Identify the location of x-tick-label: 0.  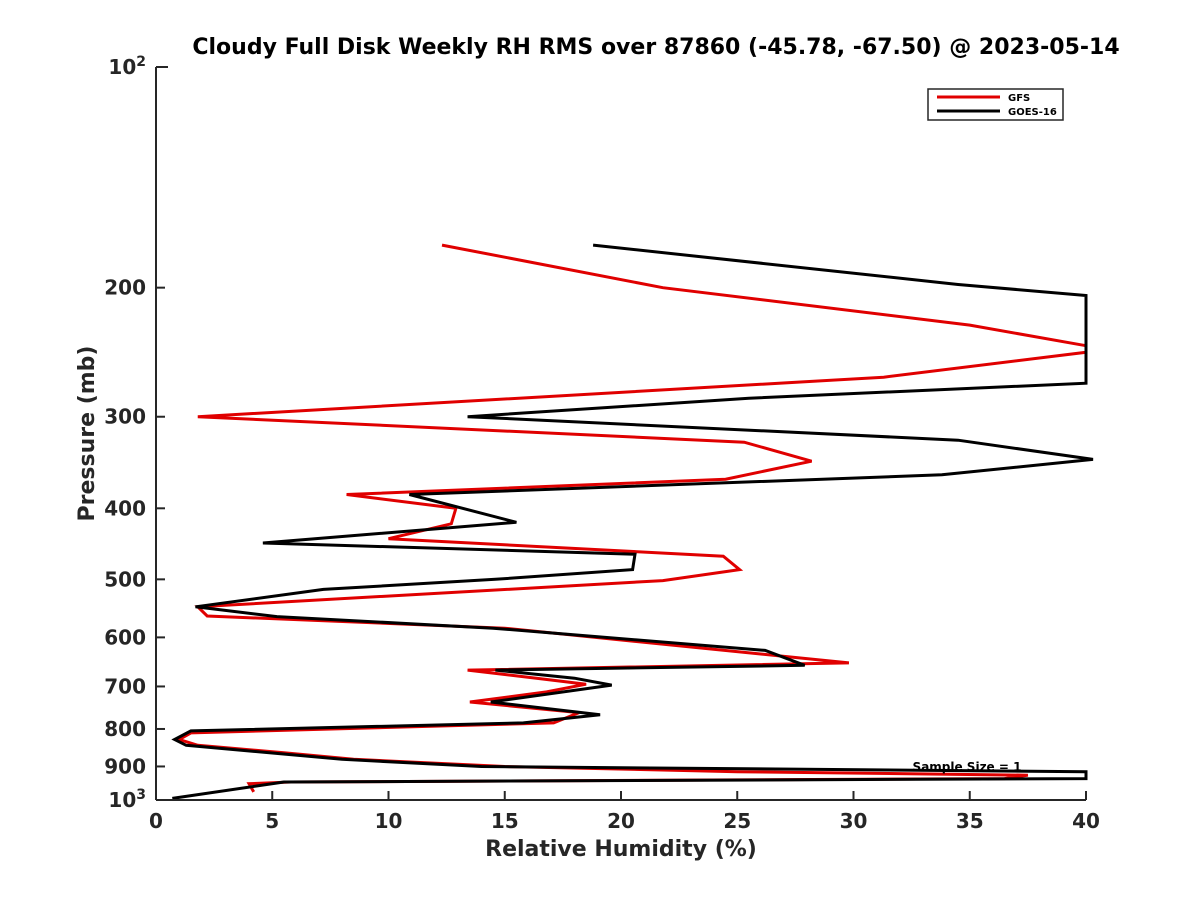
(156, 821).